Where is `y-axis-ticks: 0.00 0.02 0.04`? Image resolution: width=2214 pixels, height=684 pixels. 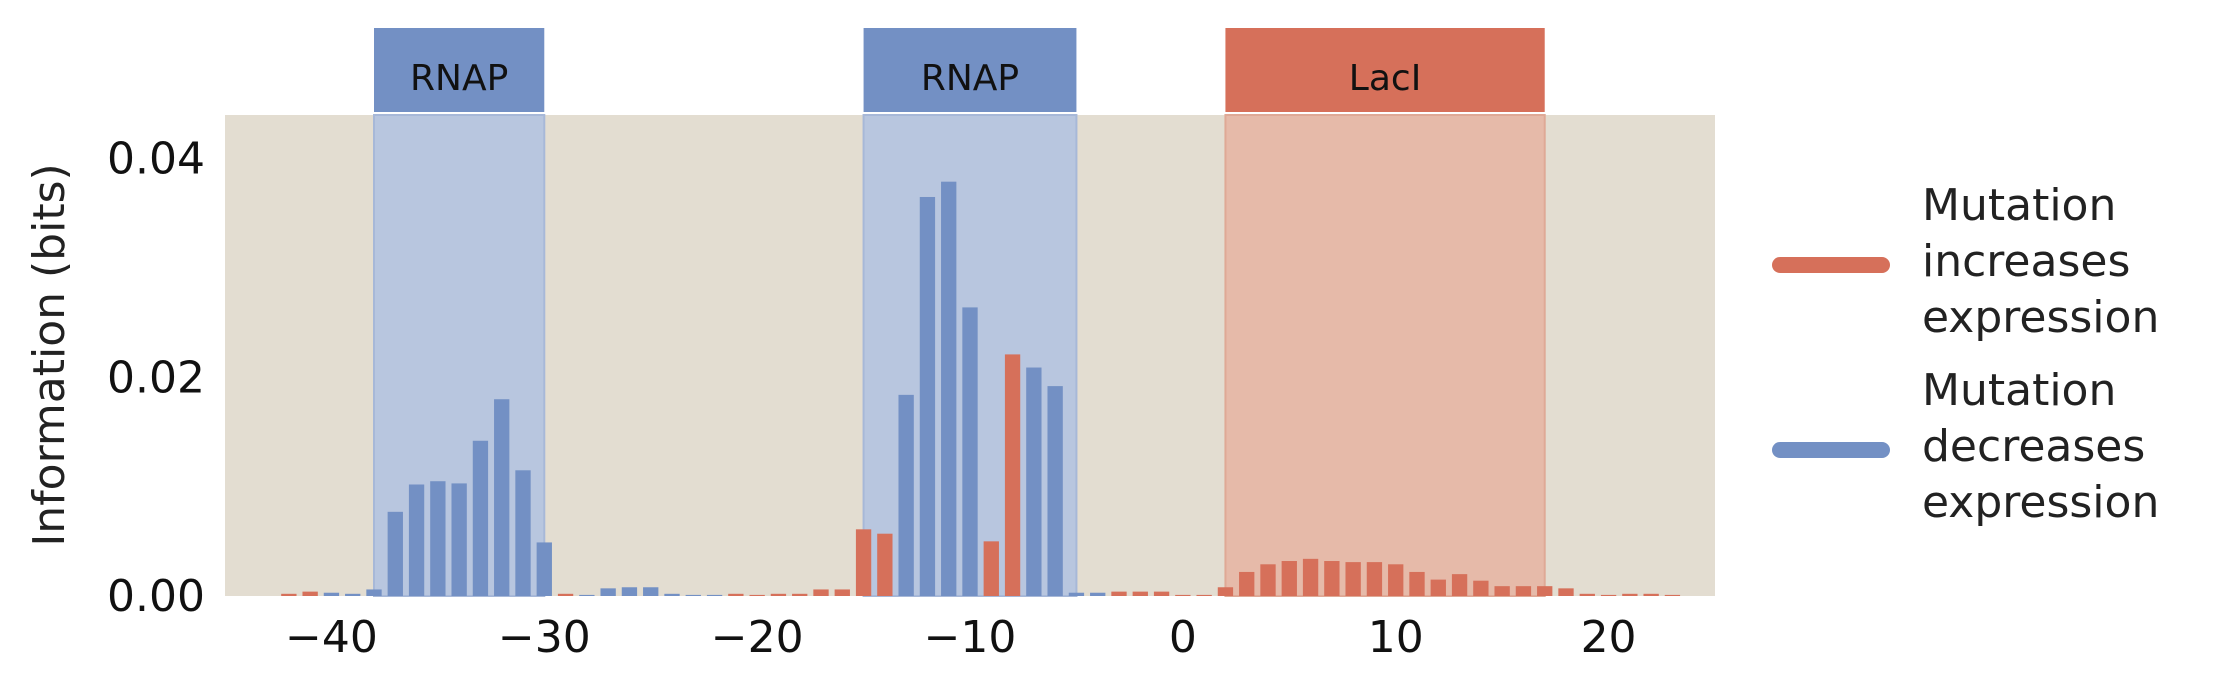 y-axis-ticks: 0.00 0.02 0.04 is located at coordinates (156, 378).